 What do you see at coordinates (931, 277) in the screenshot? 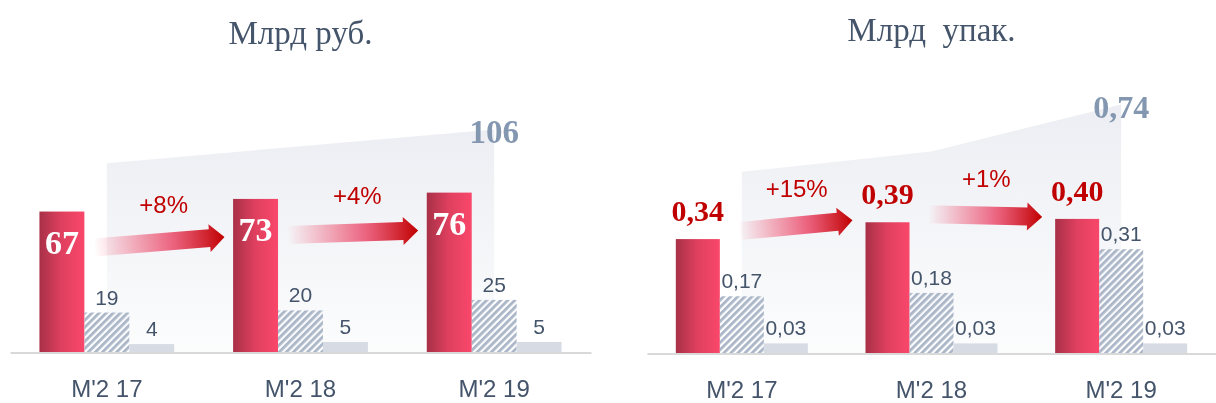
I see `data-label: 0,18` at bounding box center [931, 277].